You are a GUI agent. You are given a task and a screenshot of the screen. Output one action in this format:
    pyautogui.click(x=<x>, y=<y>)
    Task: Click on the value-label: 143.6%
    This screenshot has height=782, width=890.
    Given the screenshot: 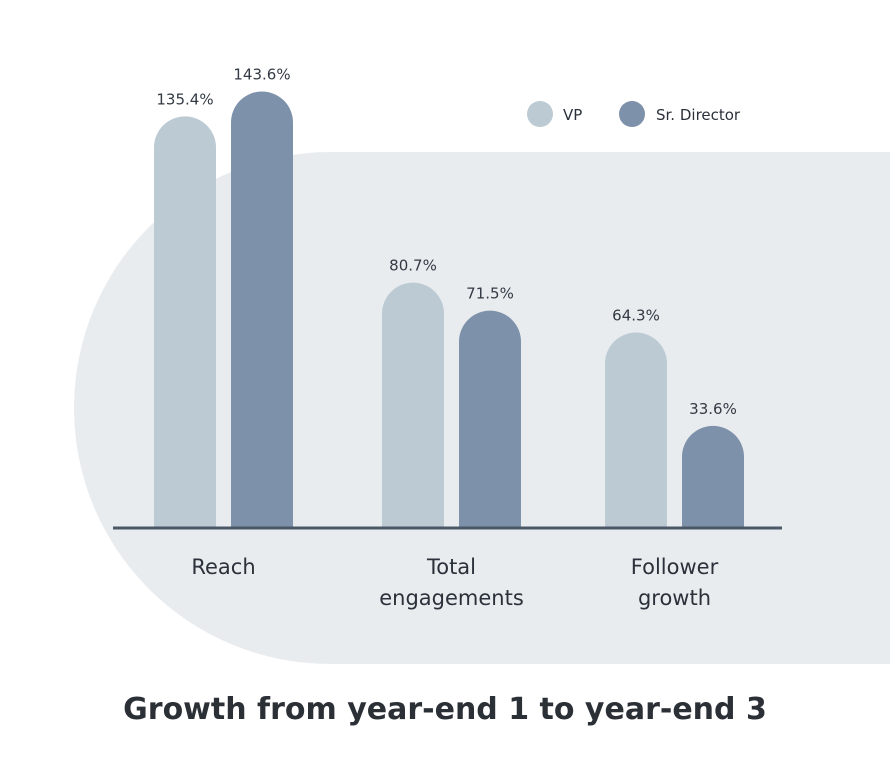 What is the action you would take?
    pyautogui.click(x=261, y=74)
    